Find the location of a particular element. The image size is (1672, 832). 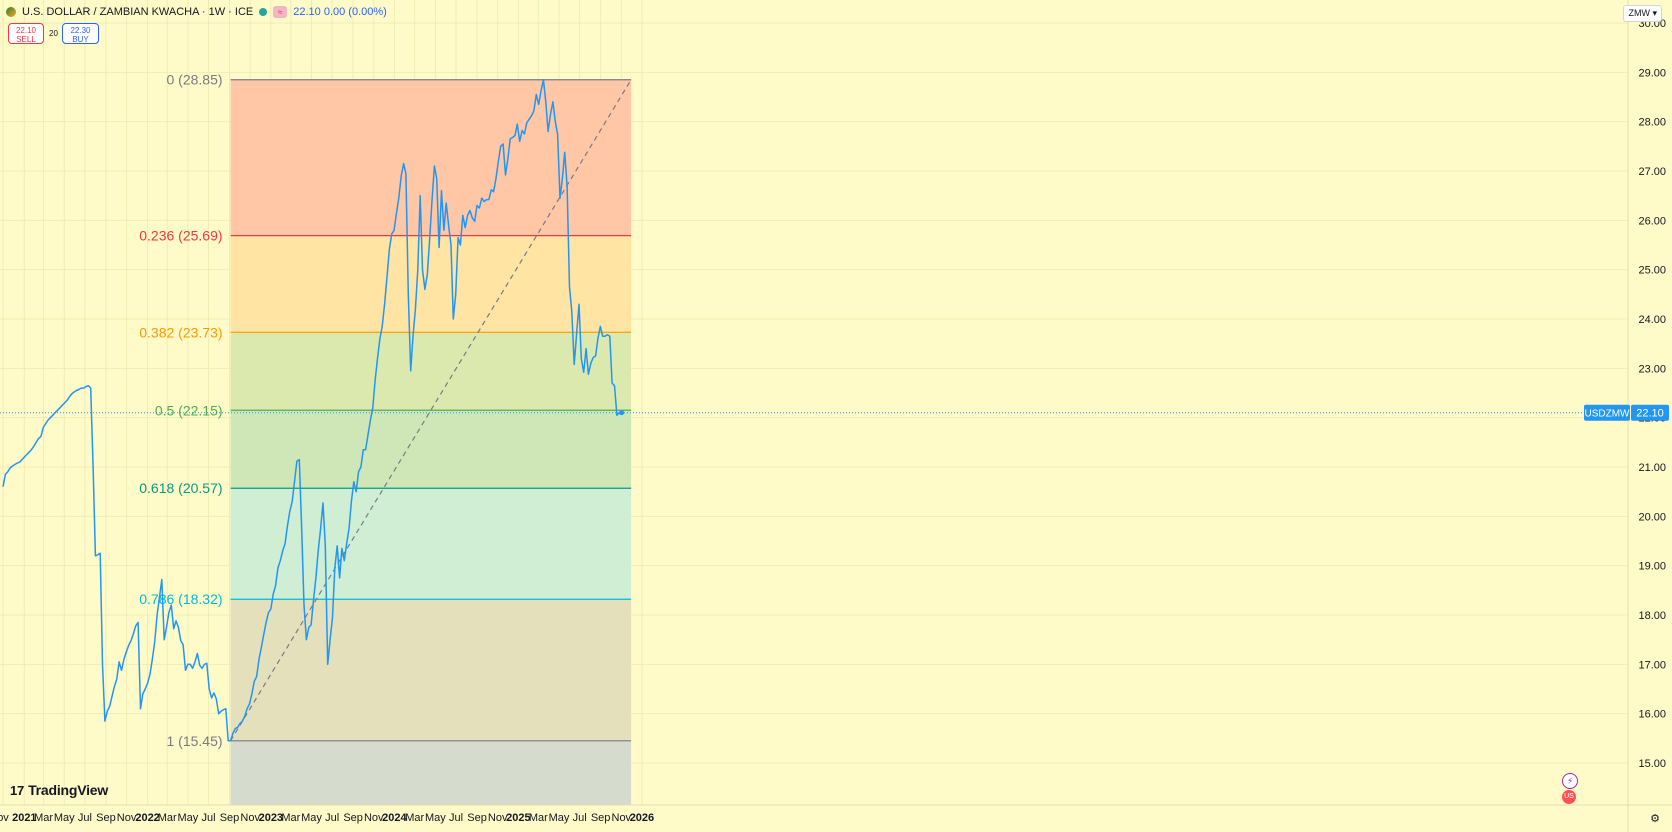

y-tick-label: 19.00 is located at coordinates (1652, 567).